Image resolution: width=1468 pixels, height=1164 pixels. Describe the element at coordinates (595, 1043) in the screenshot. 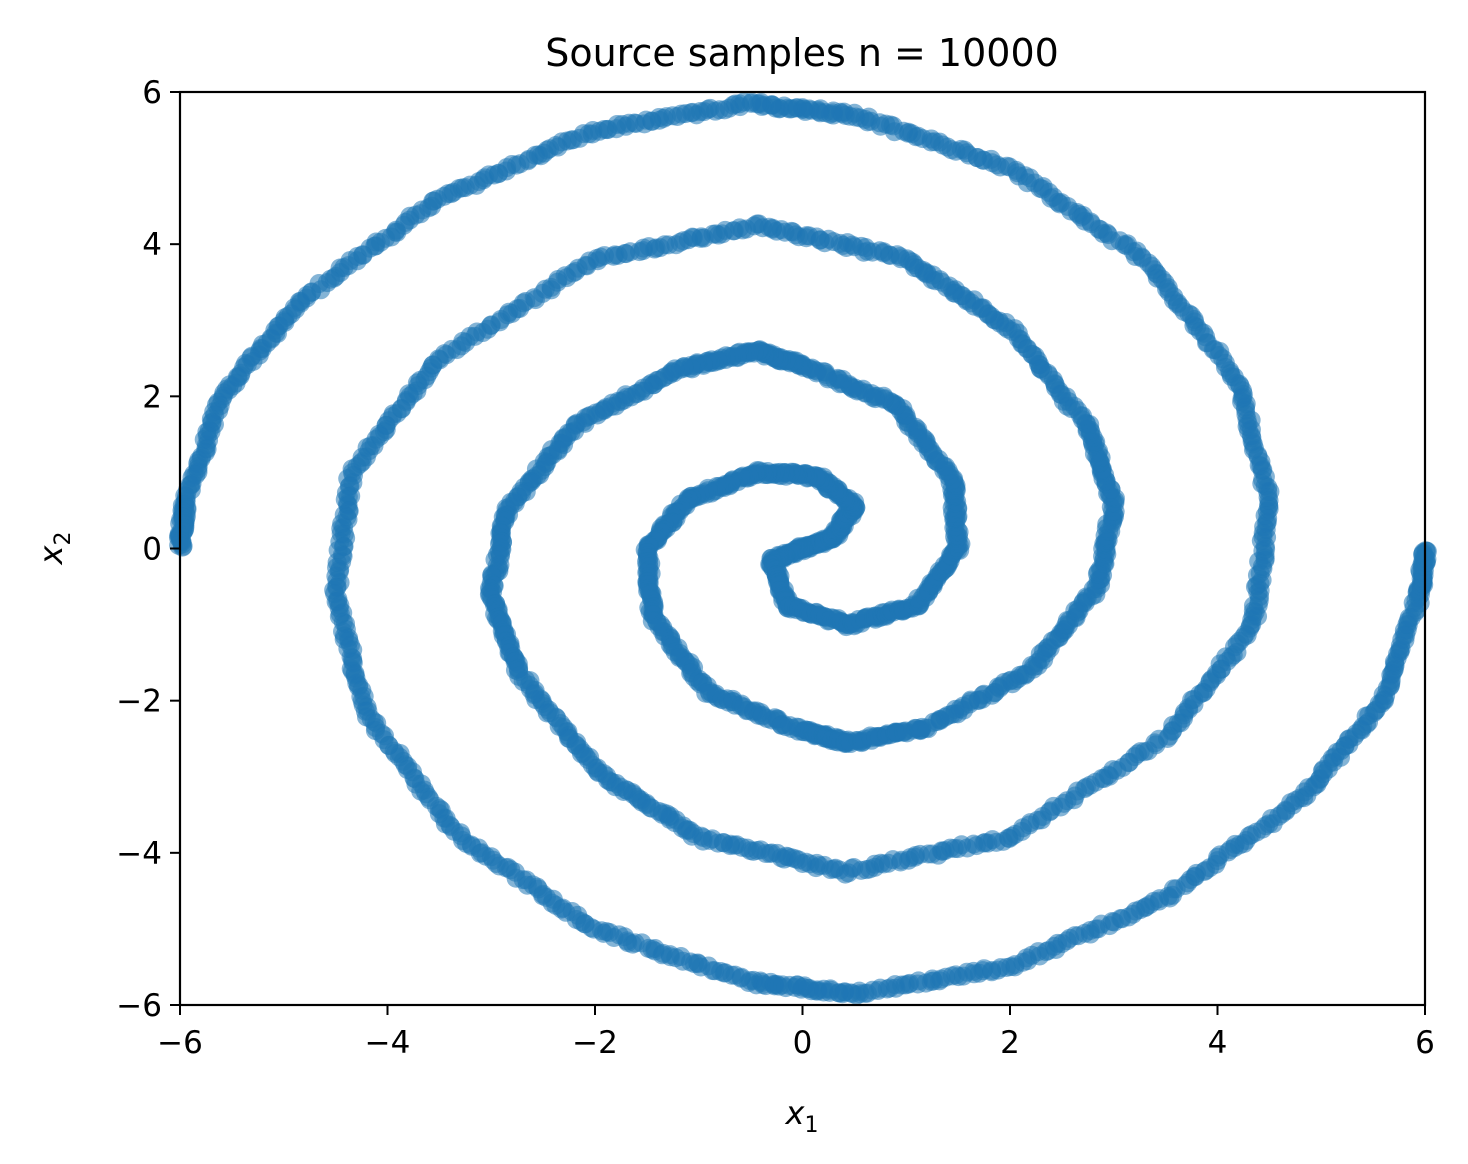

I see `x-tick-label: −2` at that location.